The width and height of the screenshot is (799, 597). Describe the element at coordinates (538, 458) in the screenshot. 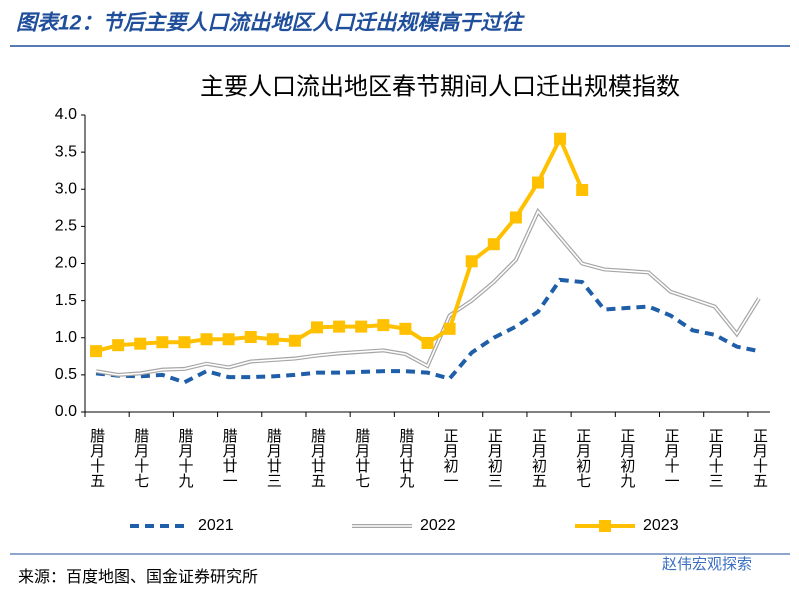

I see `x-tick-label: 正月初五` at that location.